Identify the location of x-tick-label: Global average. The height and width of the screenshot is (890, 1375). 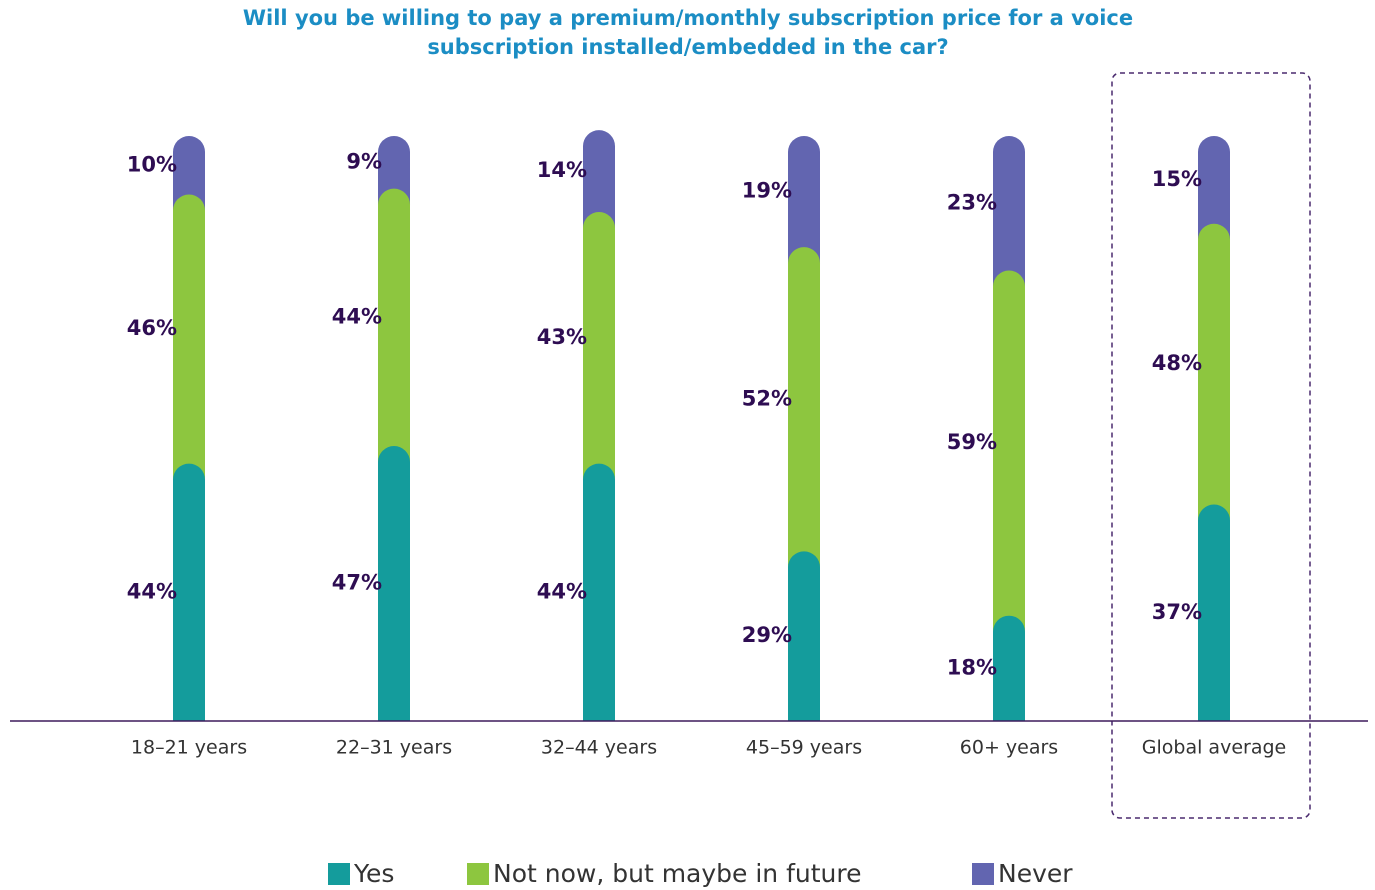
(1214, 748).